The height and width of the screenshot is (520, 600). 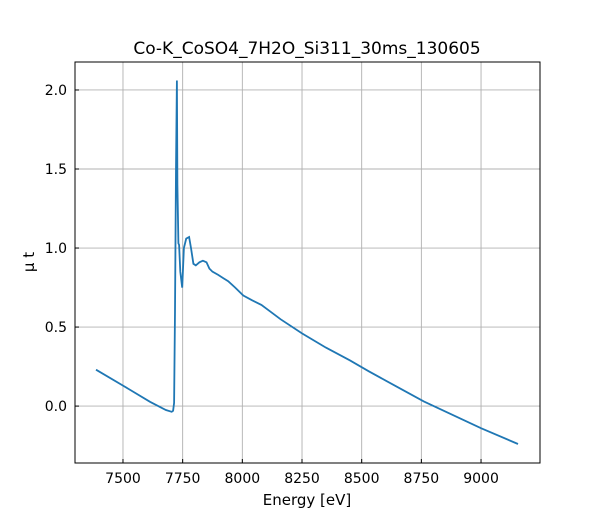 I want to click on y-tick-label: 0.5, so click(x=56, y=328).